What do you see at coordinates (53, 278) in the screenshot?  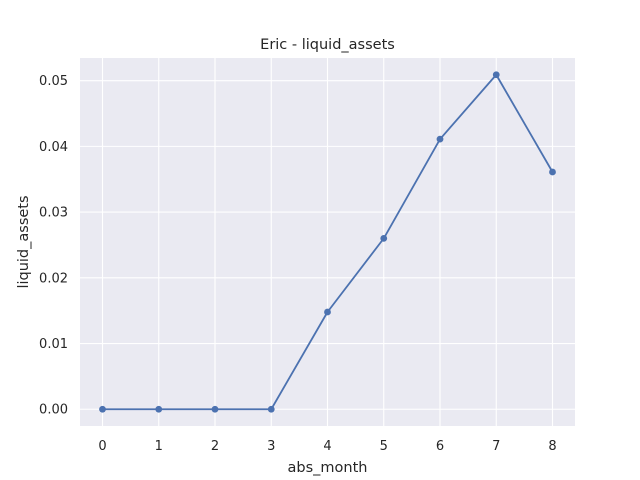 I see `y-tick-label: 0.02` at bounding box center [53, 278].